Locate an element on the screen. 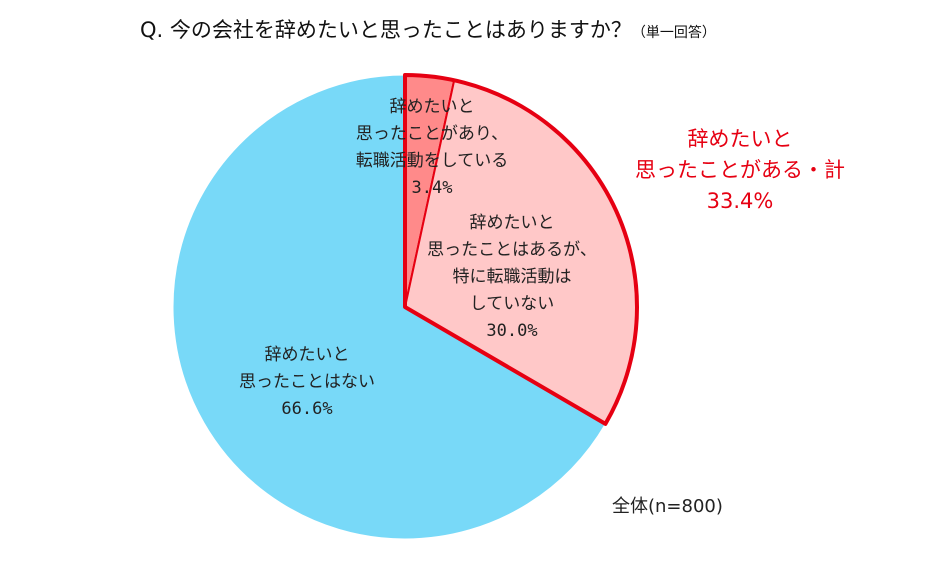 This screenshot has height=584, width=941. slice-value-3: 66.6% is located at coordinates (306, 409).